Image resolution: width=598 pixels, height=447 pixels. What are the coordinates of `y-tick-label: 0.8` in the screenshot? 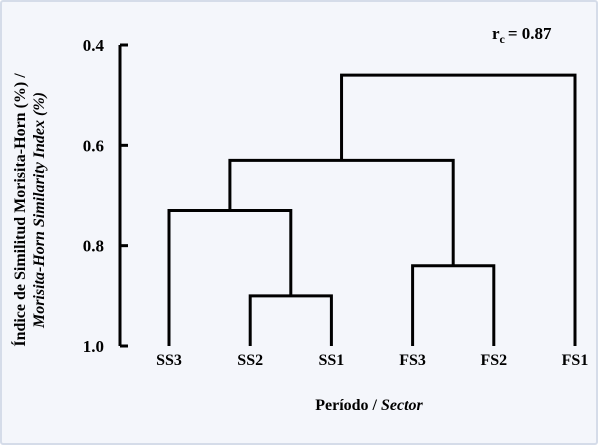 It's located at (93, 246).